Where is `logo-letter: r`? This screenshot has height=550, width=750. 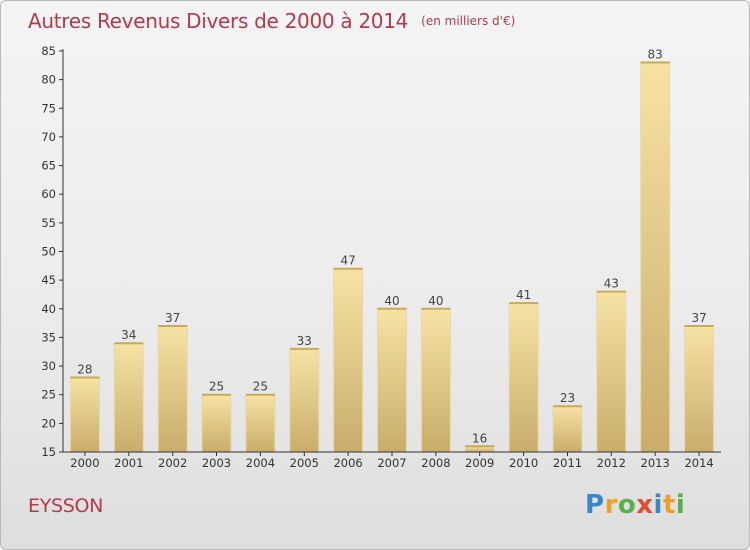
logo-letter: r is located at coordinates (611, 505).